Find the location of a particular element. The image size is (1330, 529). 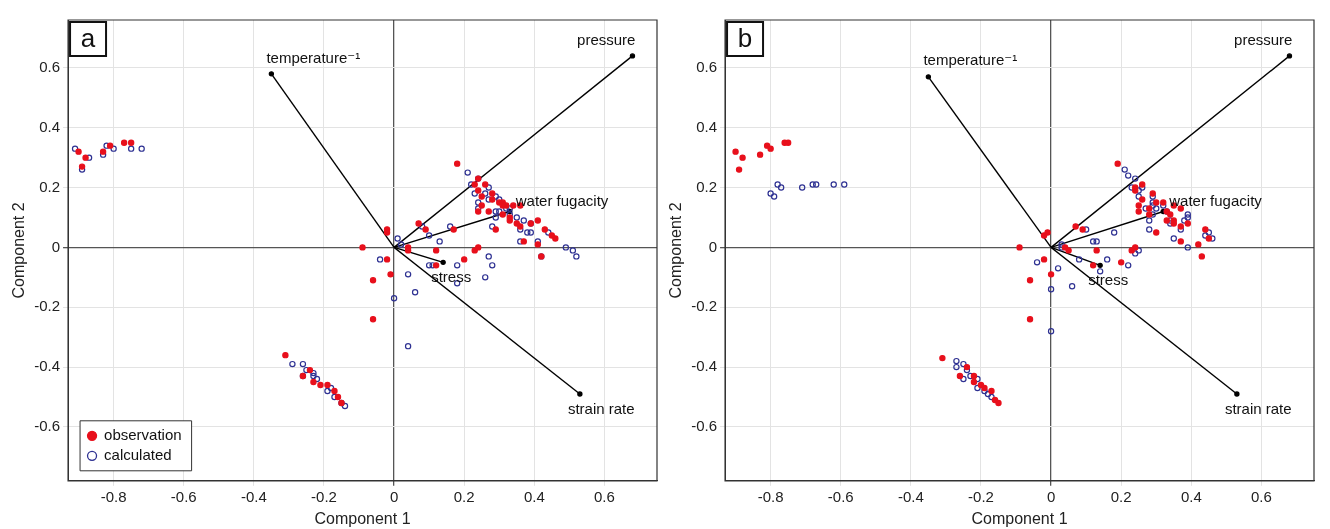

legend-label: calculated is located at coordinates (138, 454).